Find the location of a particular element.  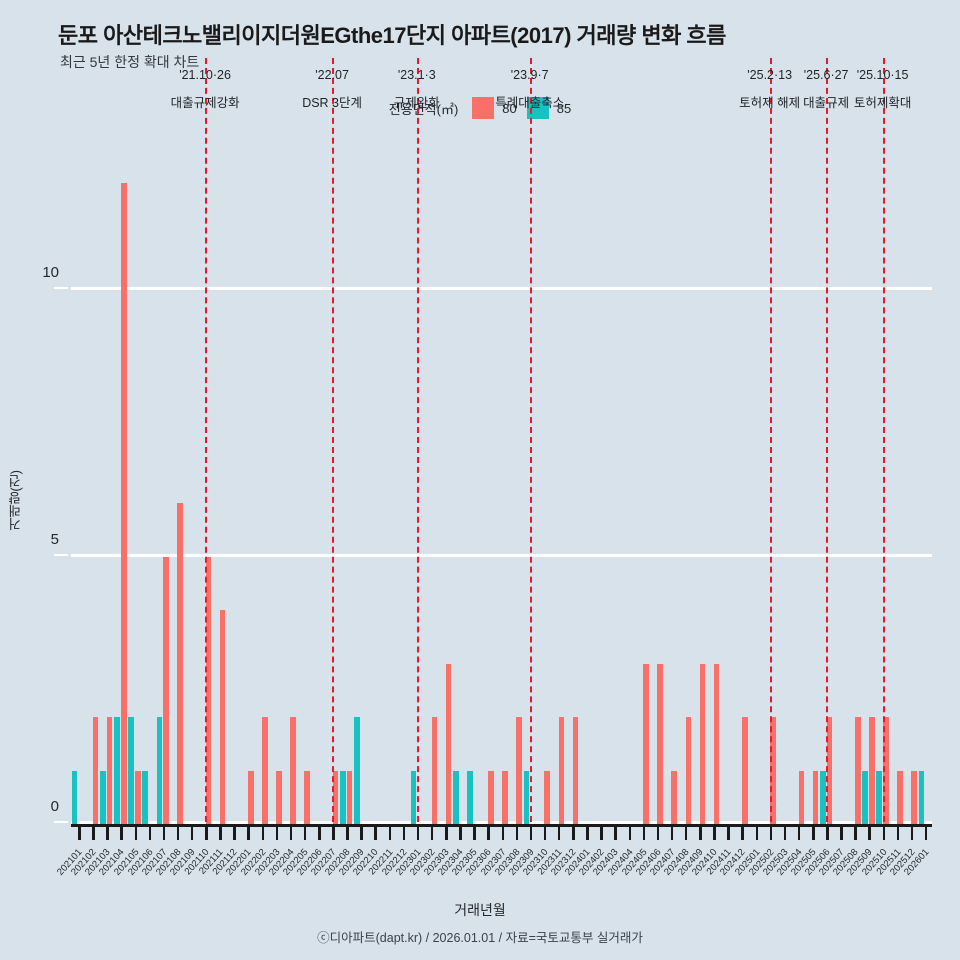

event-label-202506: 대출규제 is located at coordinates (826, 103).